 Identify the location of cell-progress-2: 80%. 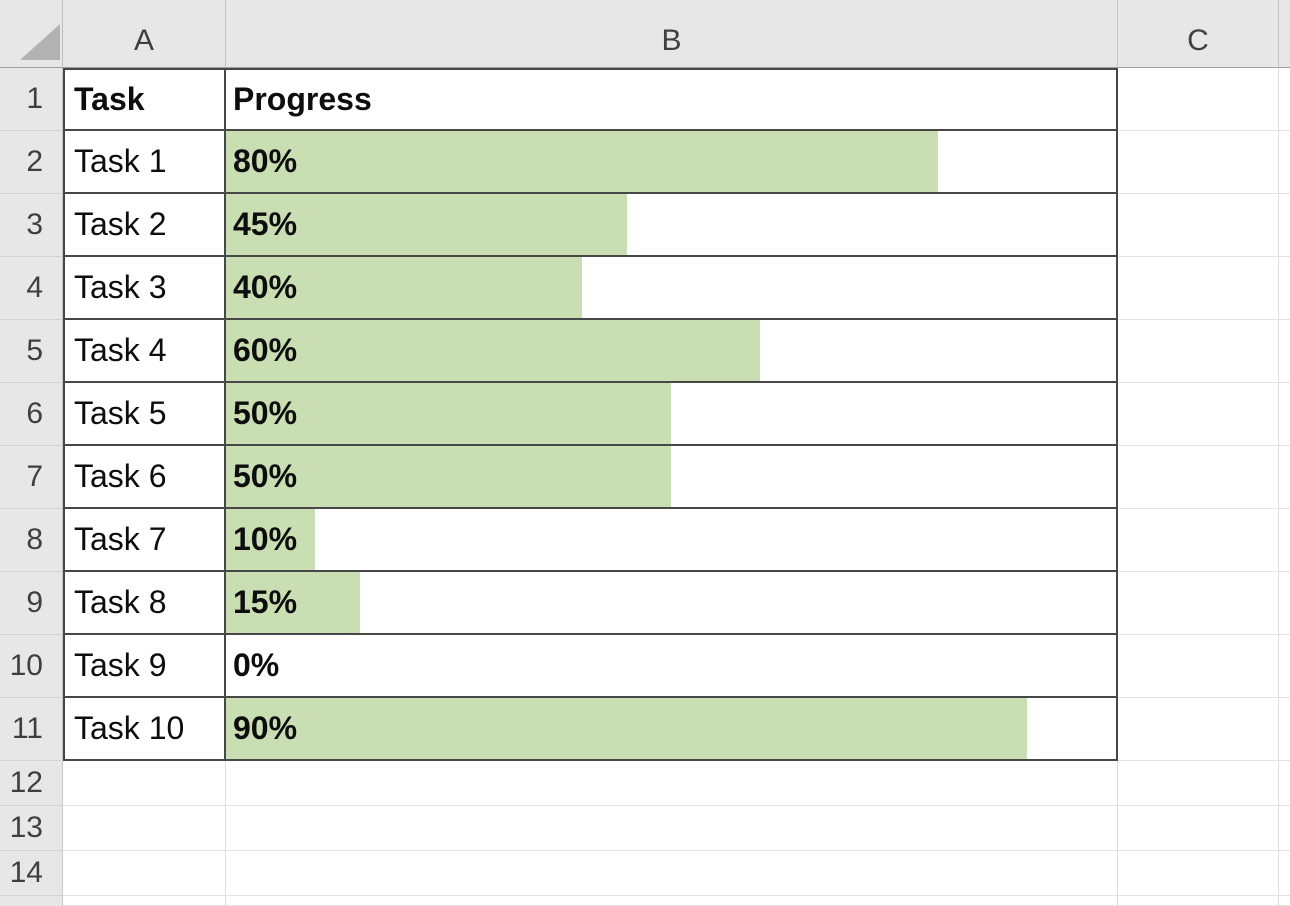
(672, 162).